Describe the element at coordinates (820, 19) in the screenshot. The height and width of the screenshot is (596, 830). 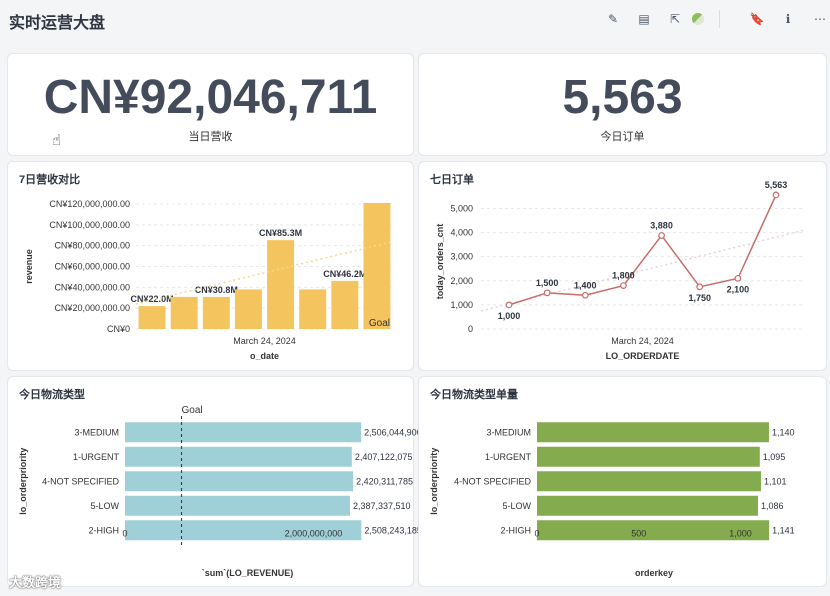
I see `more-icon: ⋯` at that location.